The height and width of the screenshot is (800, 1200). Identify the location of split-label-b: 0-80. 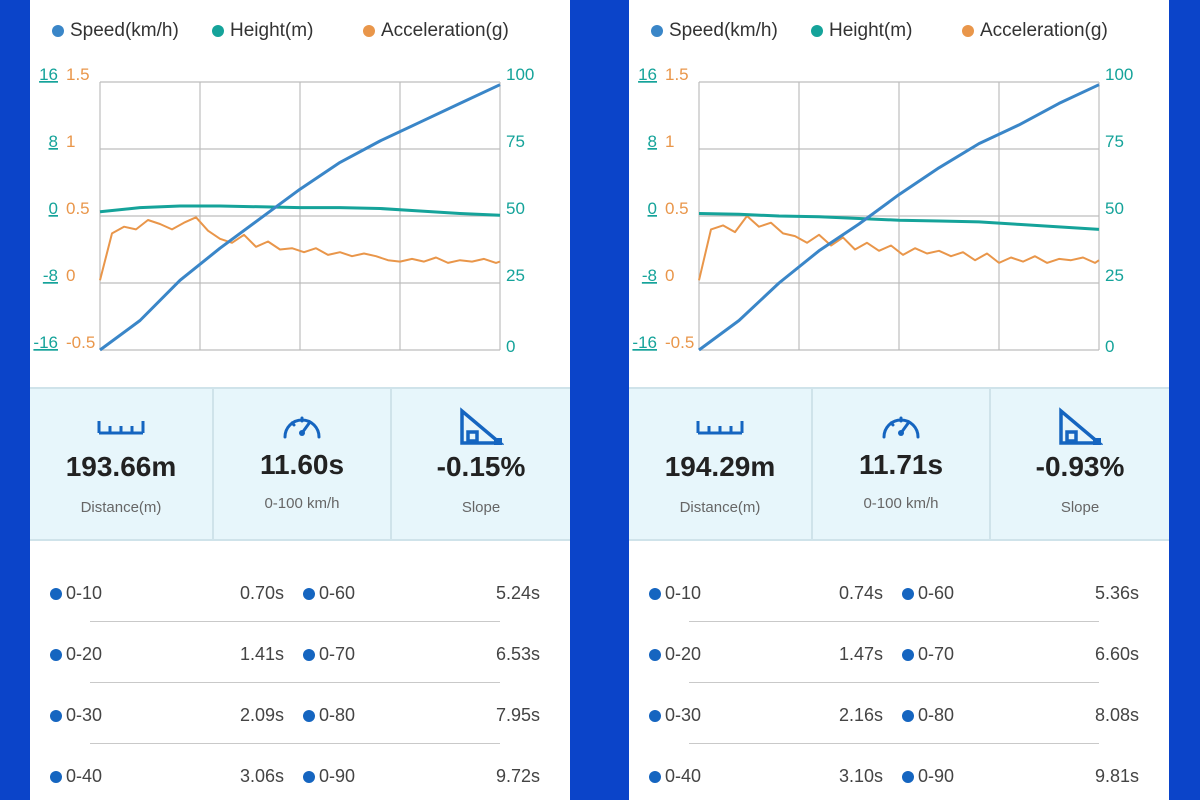
(928, 715).